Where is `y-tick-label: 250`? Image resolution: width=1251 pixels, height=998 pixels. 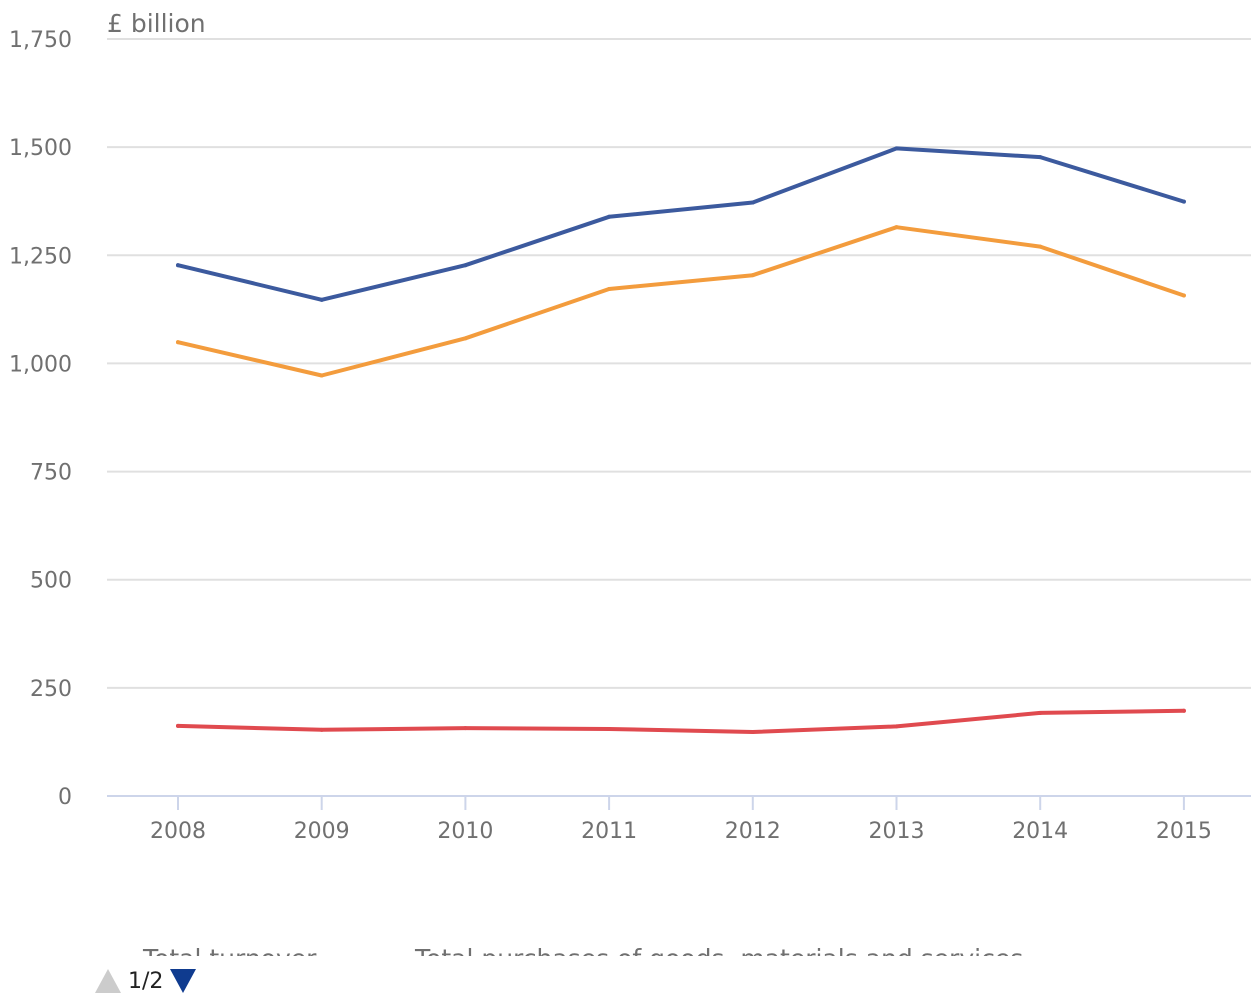 y-tick-label: 250 is located at coordinates (51, 689).